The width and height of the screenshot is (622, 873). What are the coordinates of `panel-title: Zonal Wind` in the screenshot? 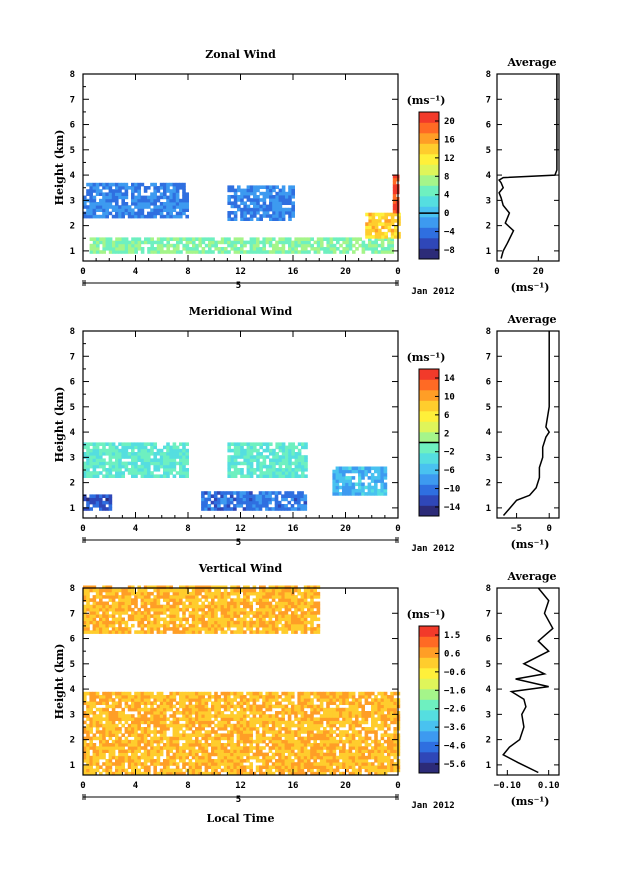 It's located at (240, 54).